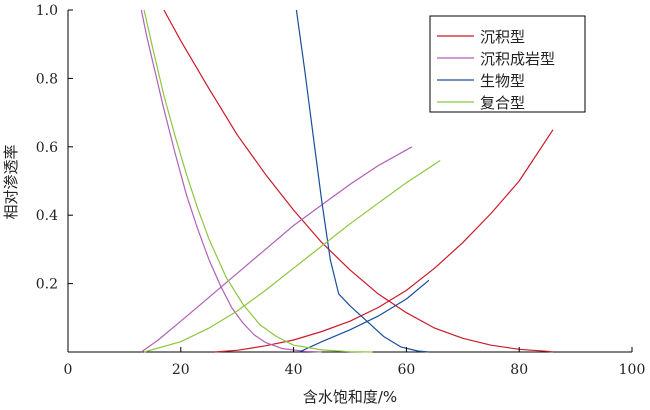  I want to click on legend-item-1: 沉积型, so click(481, 37).